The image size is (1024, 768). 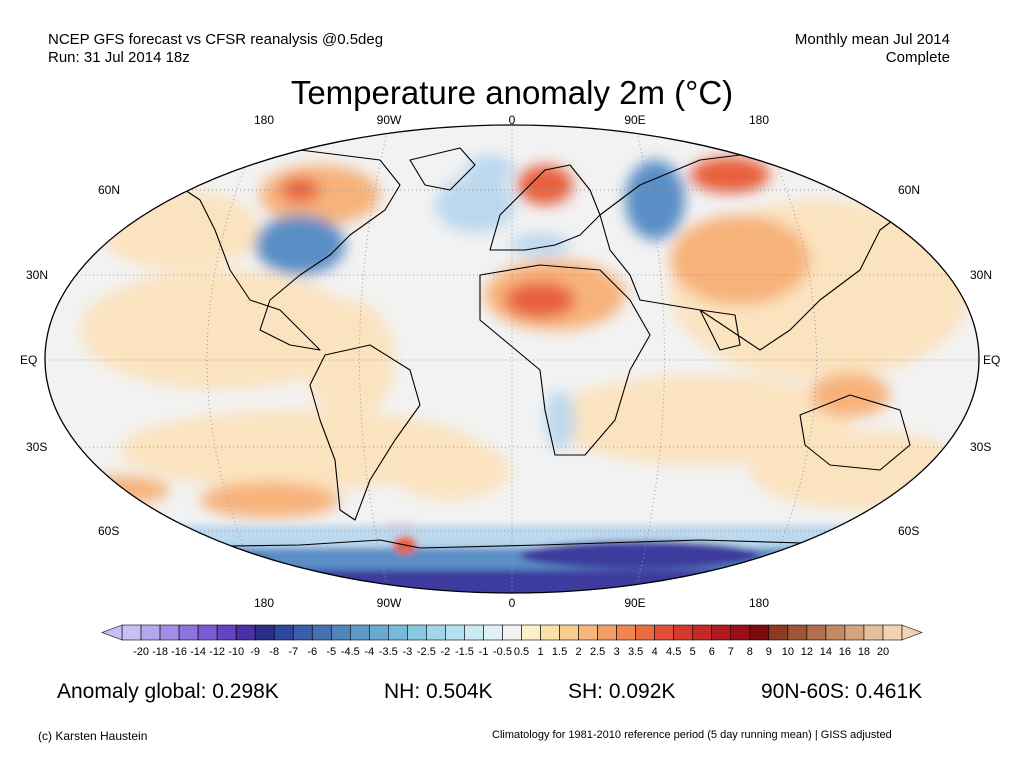 What do you see at coordinates (806, 652) in the screenshot?
I see `colorbar-tick-label: 12` at bounding box center [806, 652].